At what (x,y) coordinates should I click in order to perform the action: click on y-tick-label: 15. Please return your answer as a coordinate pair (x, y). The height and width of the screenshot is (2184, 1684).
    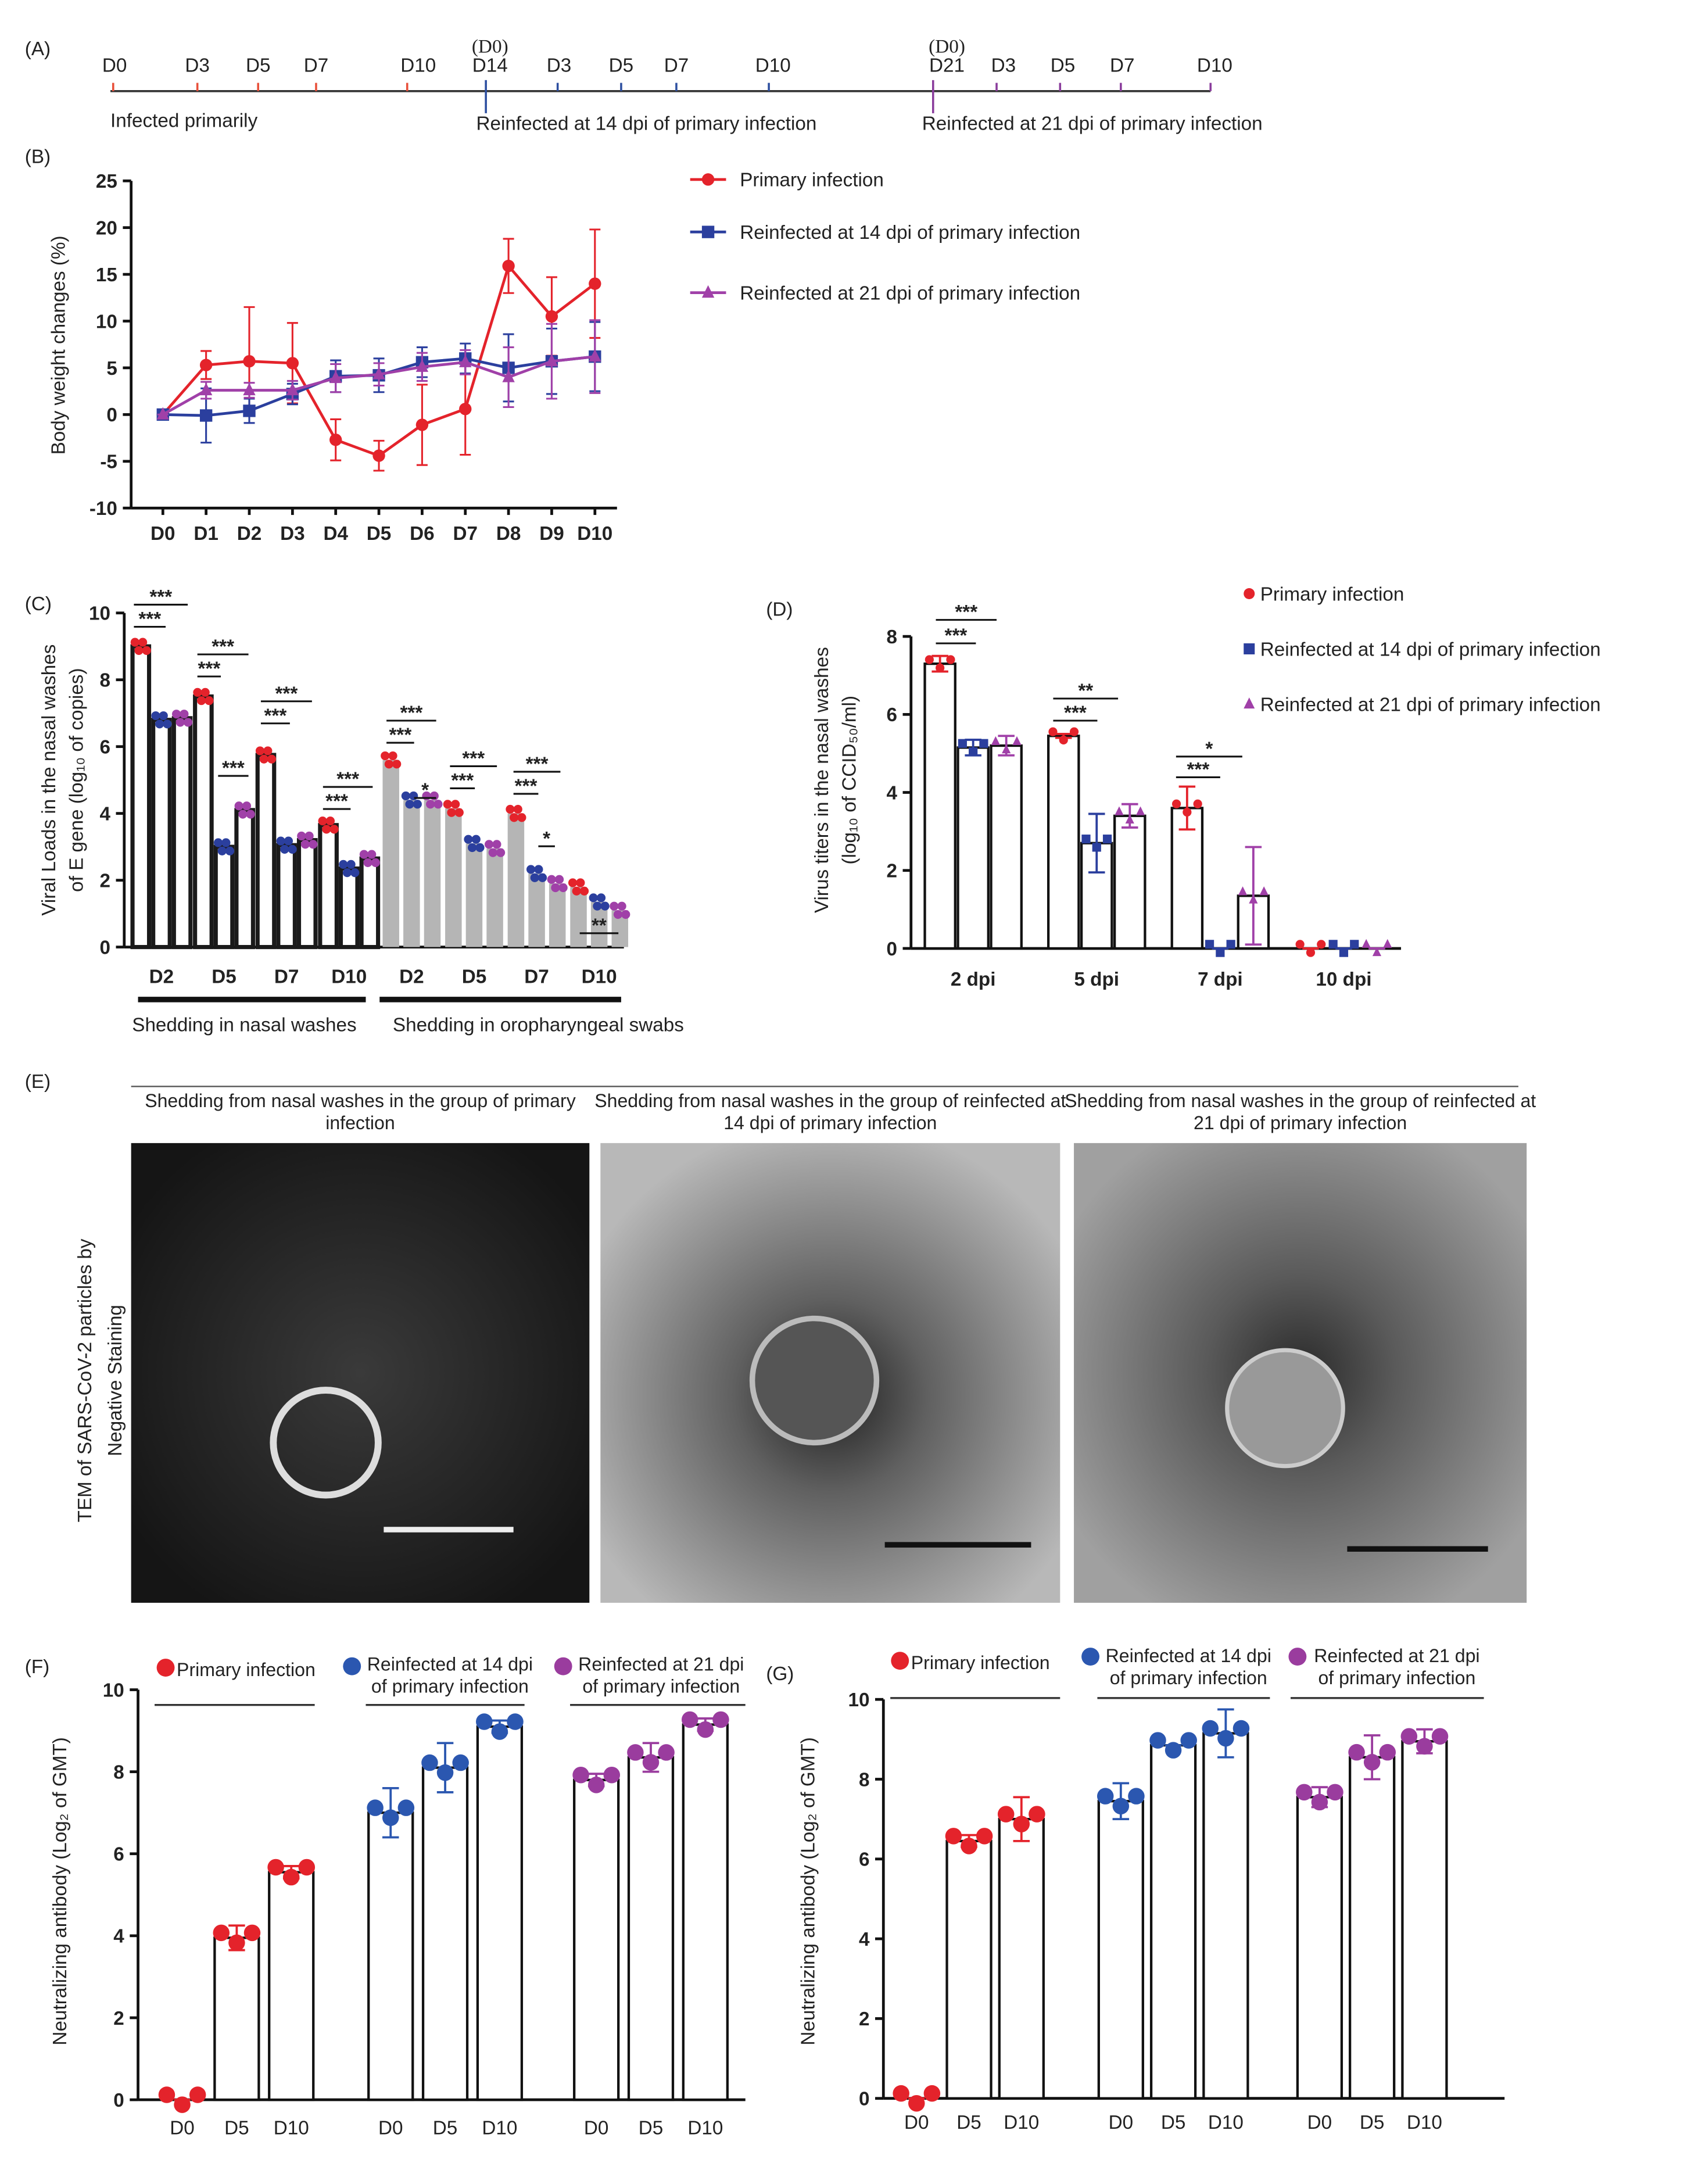
    Looking at the image, I should click on (106, 275).